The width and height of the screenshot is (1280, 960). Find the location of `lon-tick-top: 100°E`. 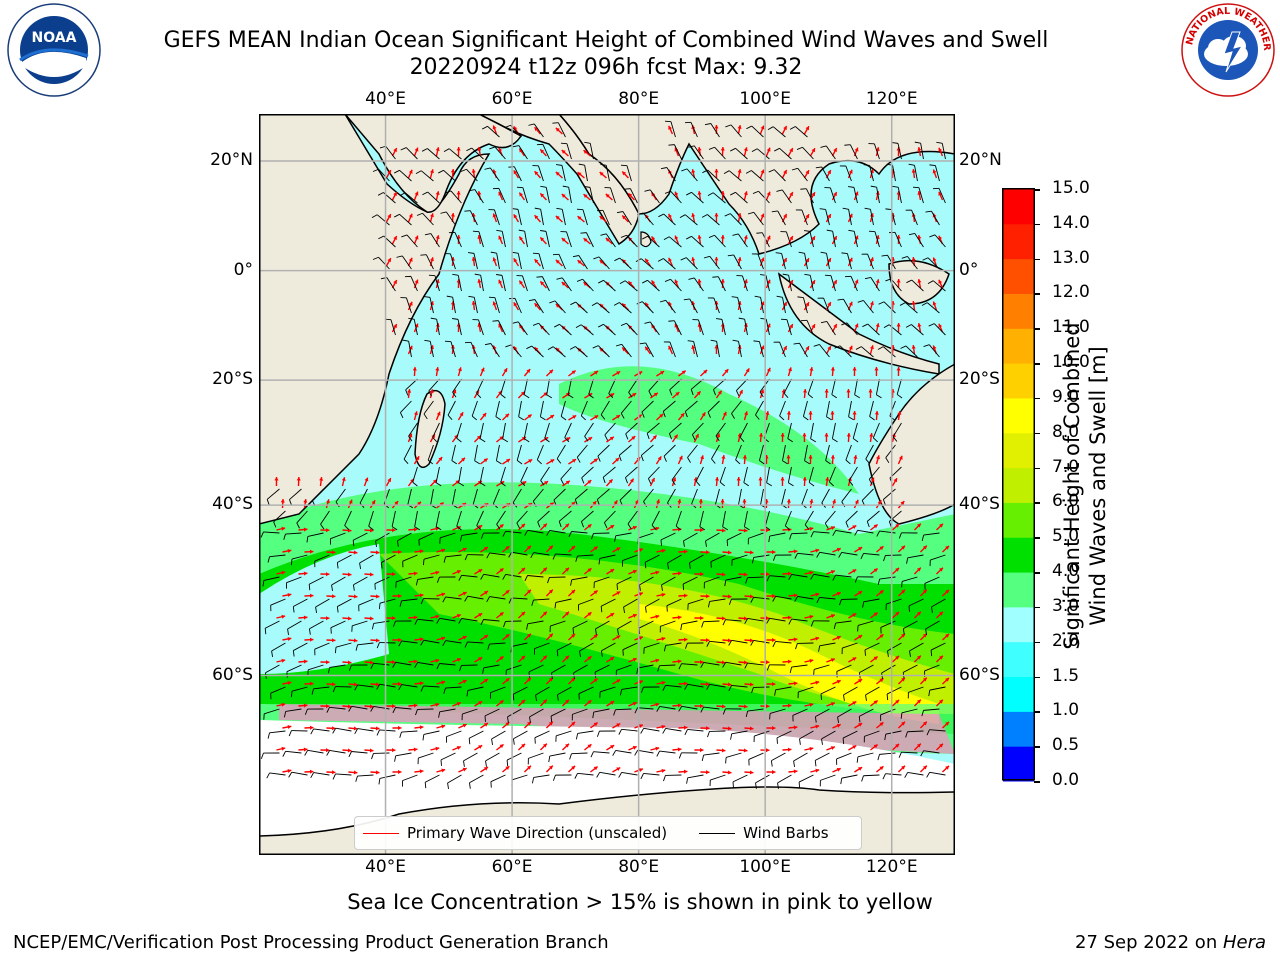

lon-tick-top: 100°E is located at coordinates (765, 99).